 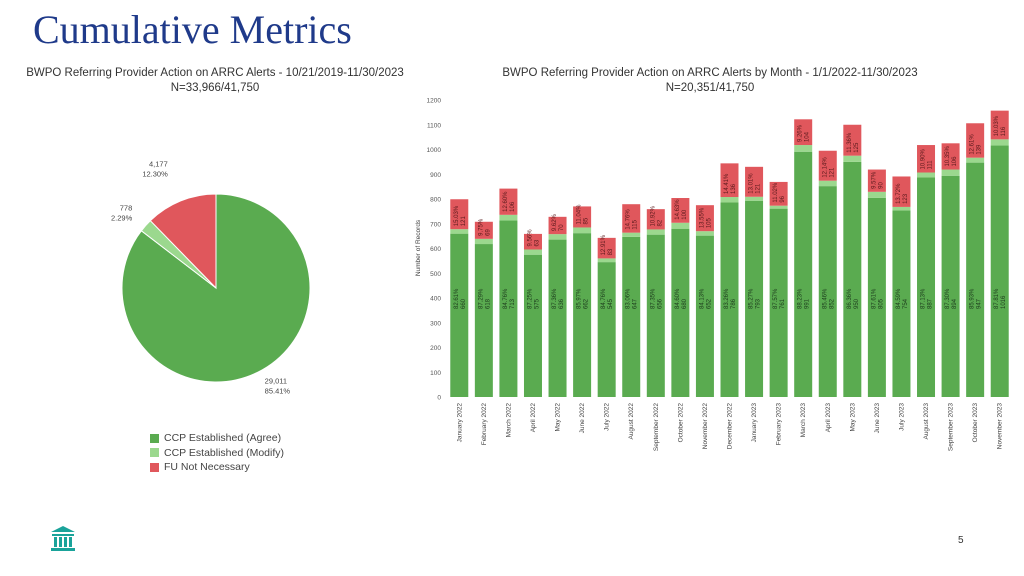 What do you see at coordinates (653, 215) in the screenshot?
I see `bar-fu-pct-label: 10.92%` at bounding box center [653, 215].